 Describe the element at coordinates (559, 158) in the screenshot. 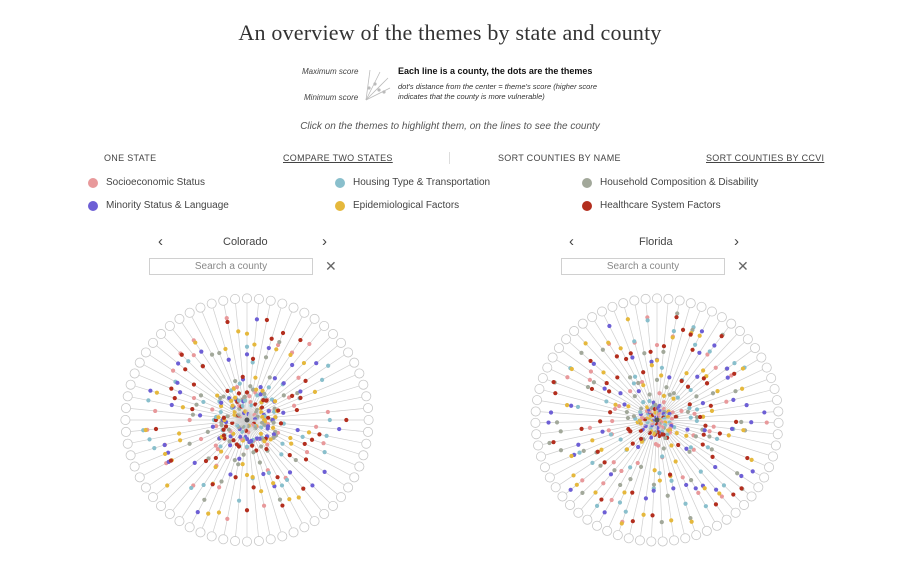

I see `sort-by-name-option: SORT COUNTIES BY NAME` at that location.